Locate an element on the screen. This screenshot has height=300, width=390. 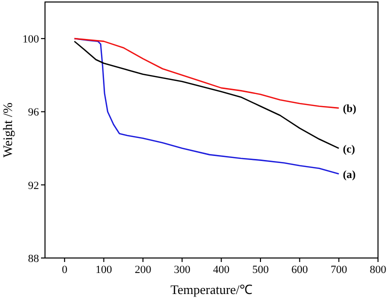
x-tick-label: 800 is located at coordinates (378, 270).